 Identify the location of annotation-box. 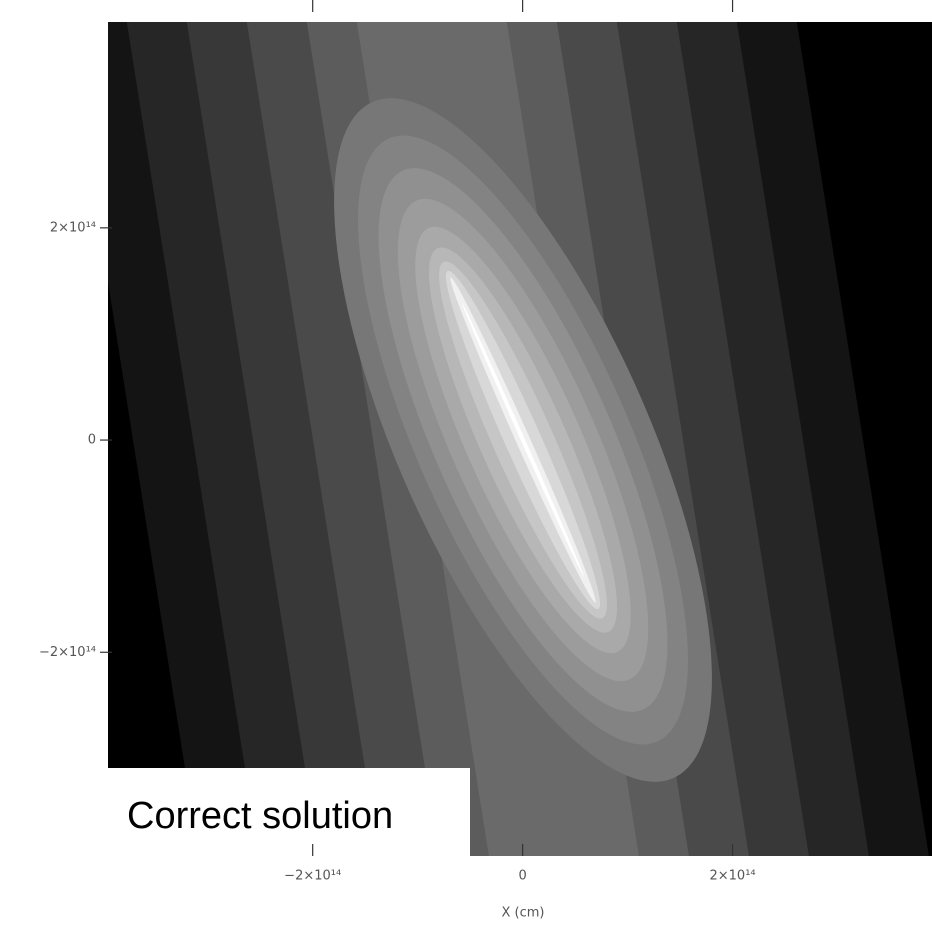
(289, 812).